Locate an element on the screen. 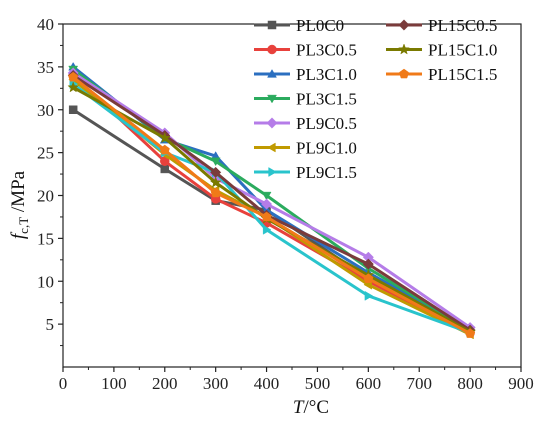 The height and width of the screenshot is (421, 550). y-tick-label: 40 is located at coordinates (45, 24).